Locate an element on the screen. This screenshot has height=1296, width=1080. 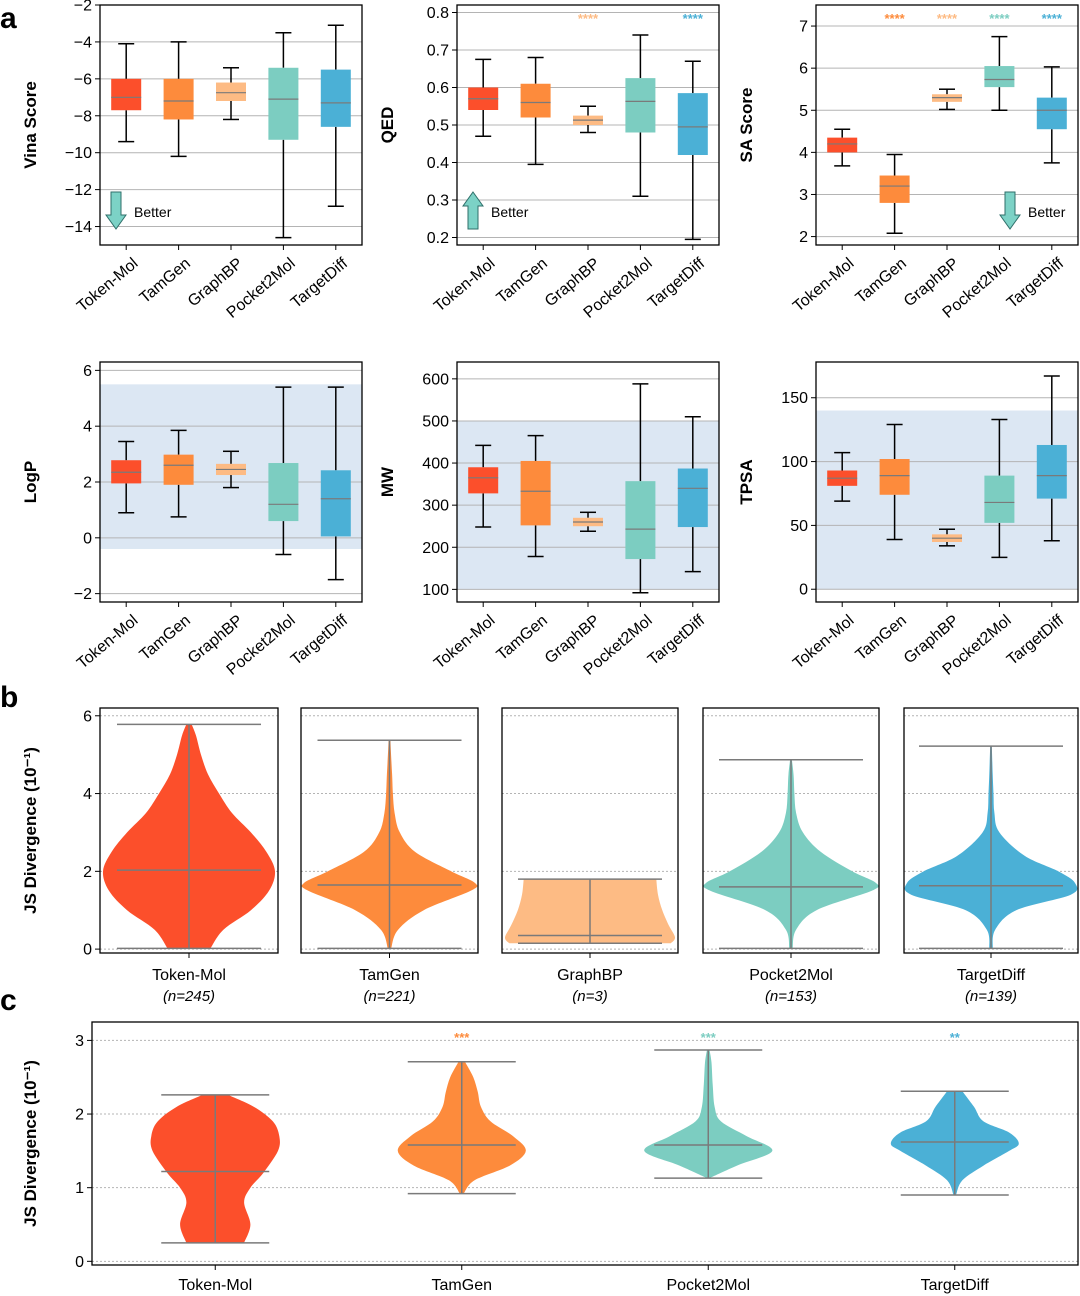
sample-size-label: (n=221) is located at coordinates (389, 996).